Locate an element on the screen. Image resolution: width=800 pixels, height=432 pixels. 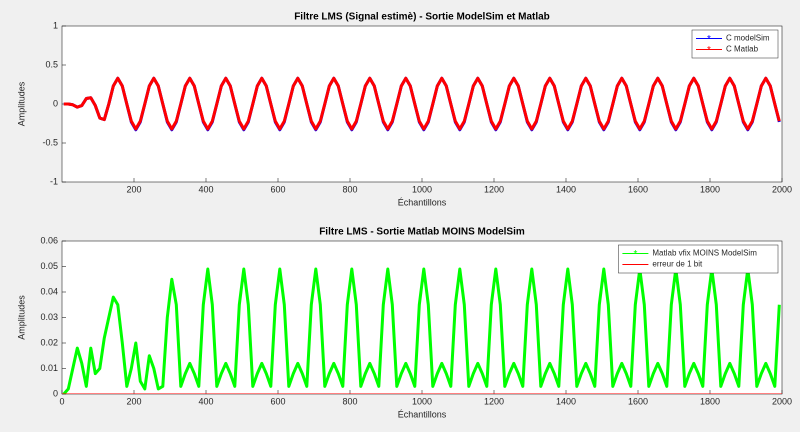
legend-label: erreur de 1 bit is located at coordinates (677, 264).